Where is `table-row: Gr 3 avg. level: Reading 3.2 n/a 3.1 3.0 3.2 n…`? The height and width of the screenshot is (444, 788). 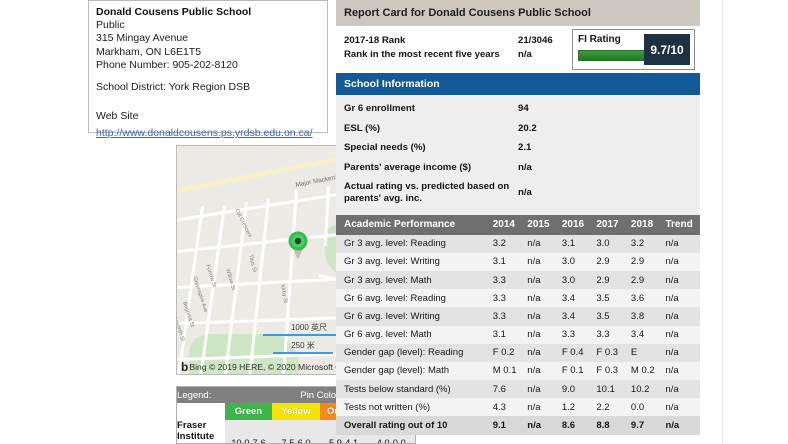 table-row: Gr 3 avg. level: Reading 3.2 n/a 3.1 3.0 3.2 n… is located at coordinates (518, 243).